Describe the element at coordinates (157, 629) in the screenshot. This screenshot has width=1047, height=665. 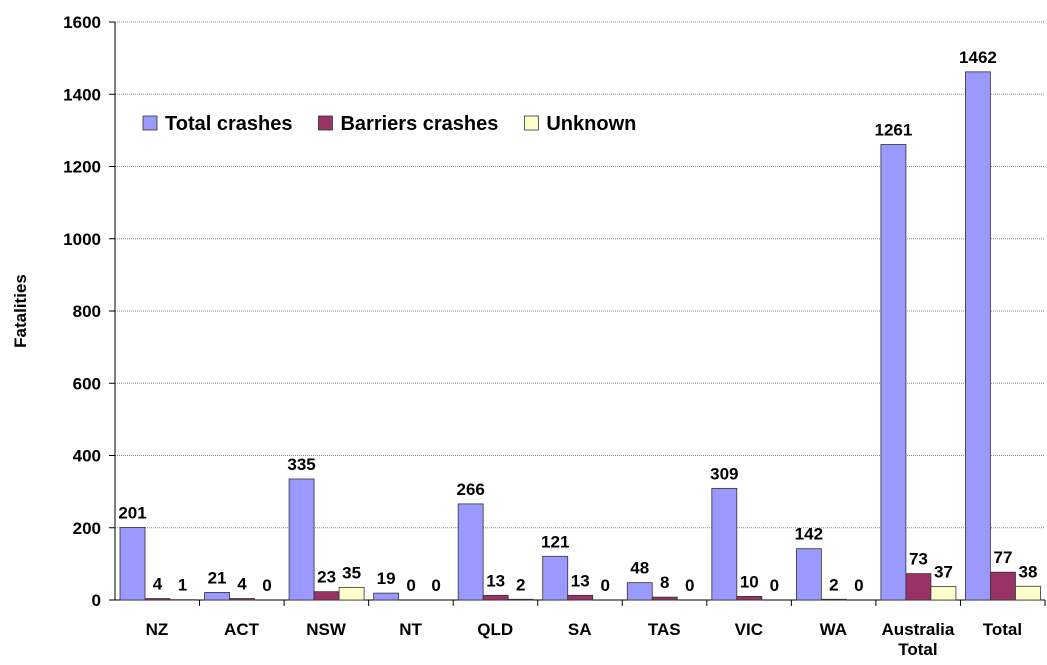
I see `x-tick-label: NZ` at that location.